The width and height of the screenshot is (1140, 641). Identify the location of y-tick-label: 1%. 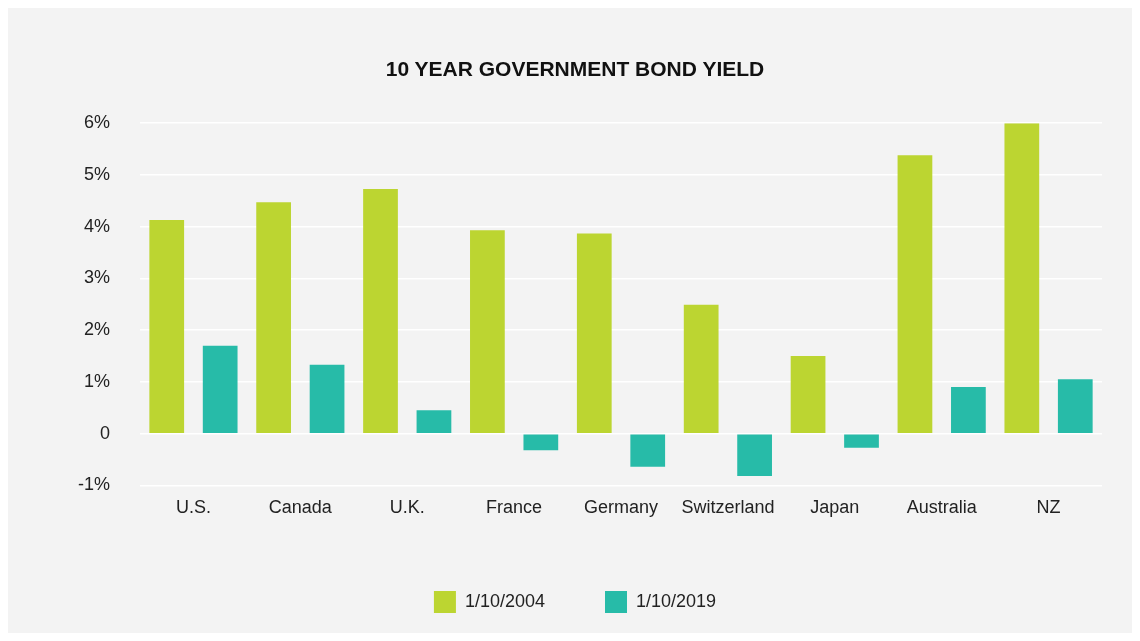
(97, 380).